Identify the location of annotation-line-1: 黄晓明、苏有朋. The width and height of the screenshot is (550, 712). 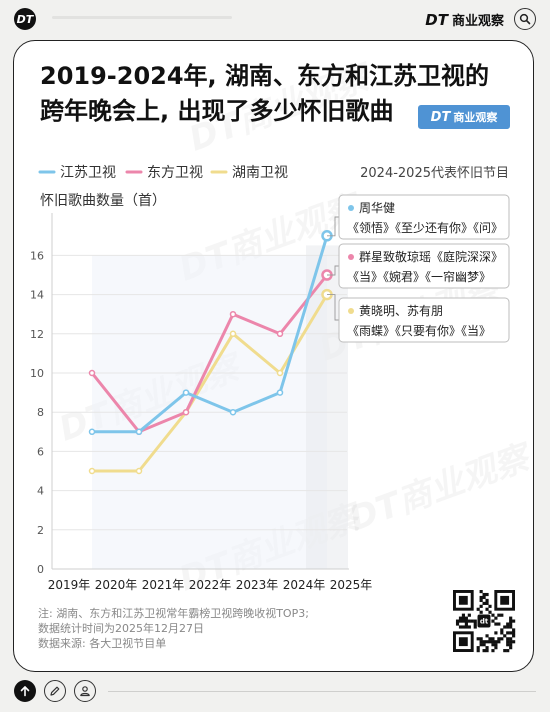
(401, 311).